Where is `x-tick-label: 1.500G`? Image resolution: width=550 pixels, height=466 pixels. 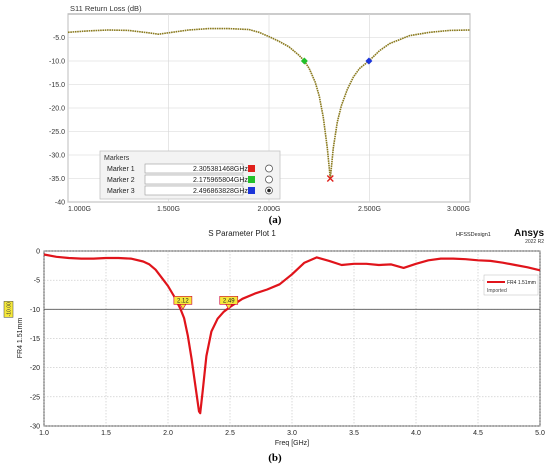
x-tick-label: 1.500G is located at coordinates (168, 209).